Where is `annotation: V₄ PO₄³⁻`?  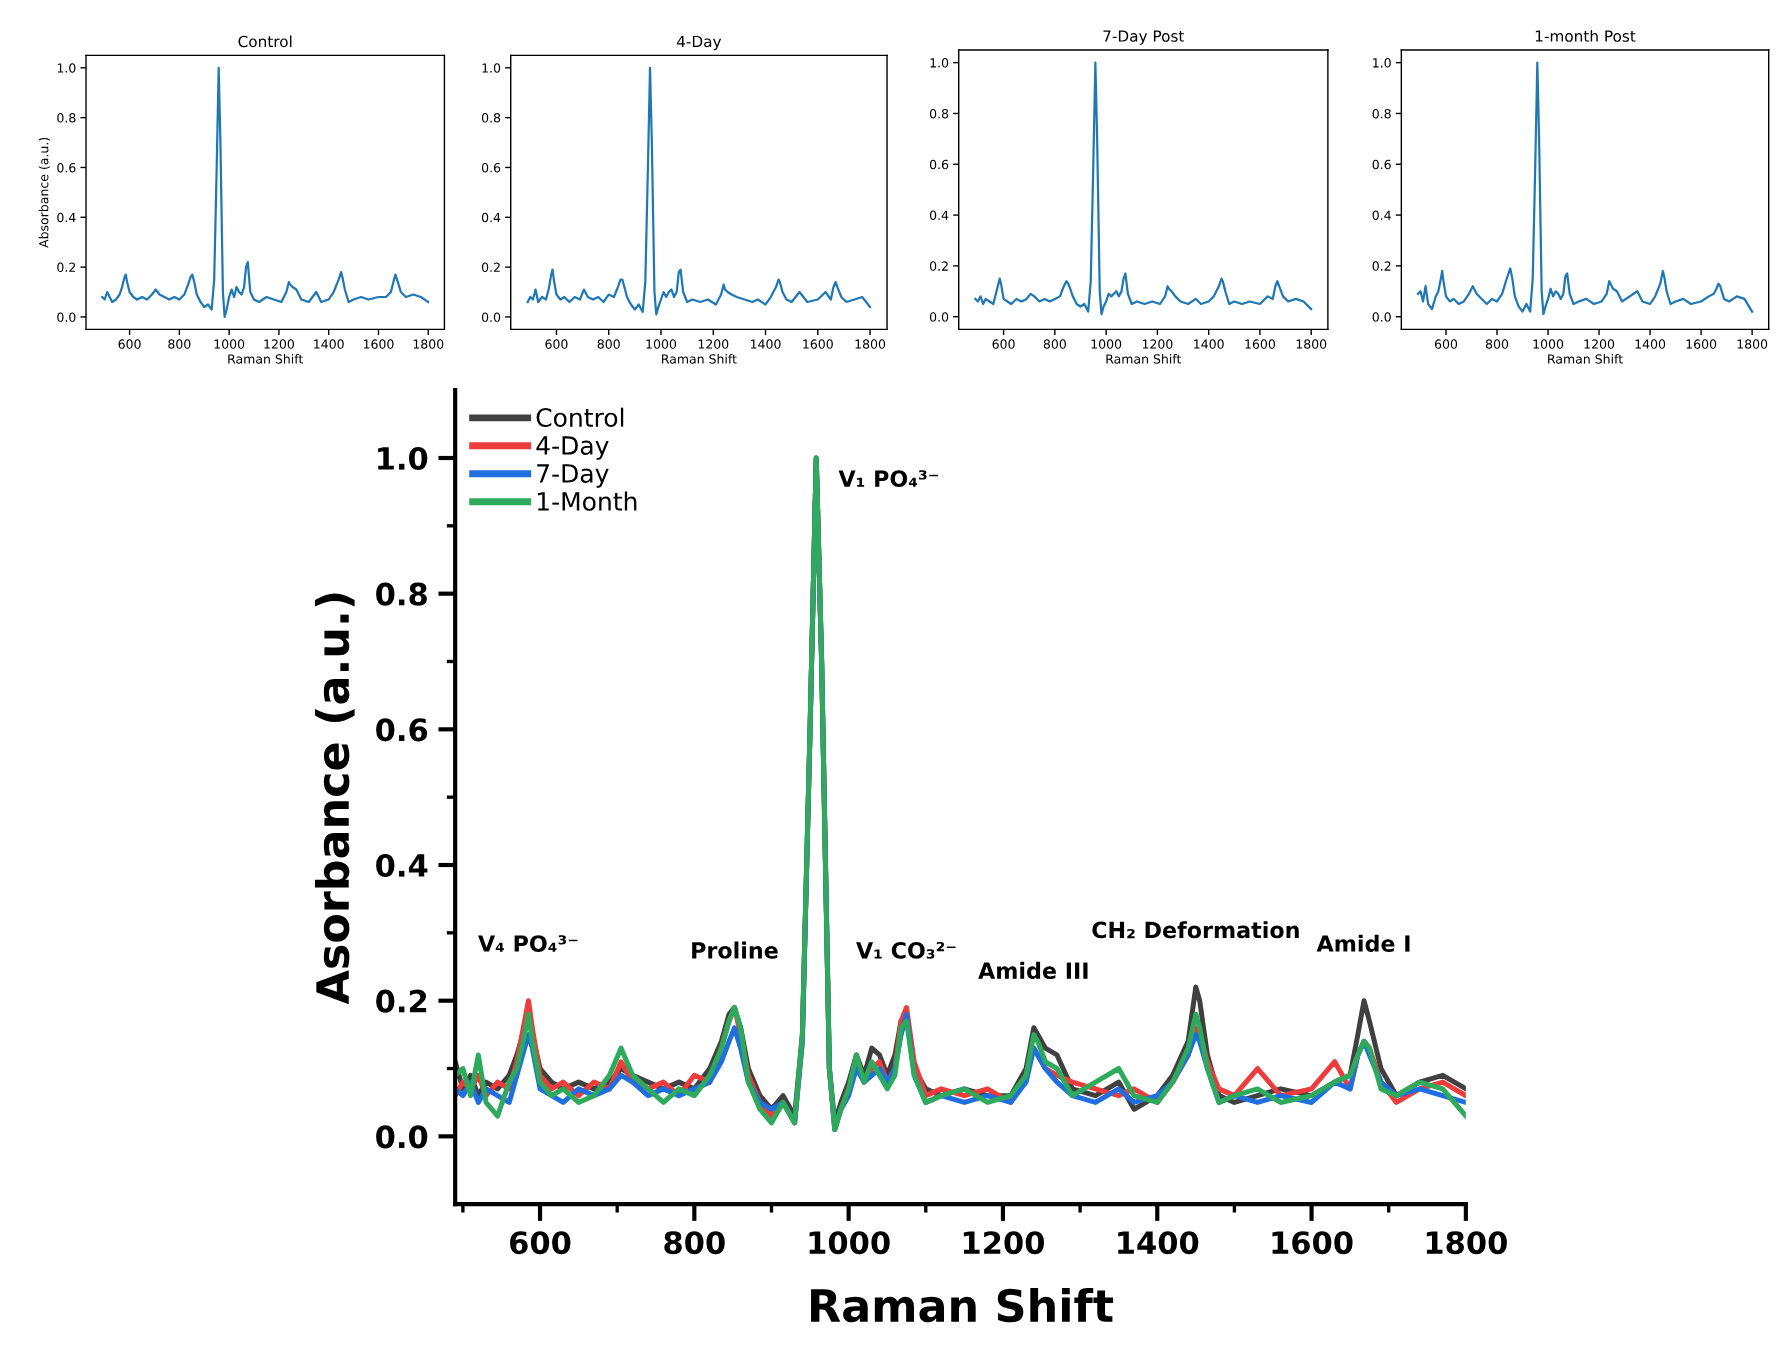 annotation: V₄ PO₄³⁻ is located at coordinates (528, 943).